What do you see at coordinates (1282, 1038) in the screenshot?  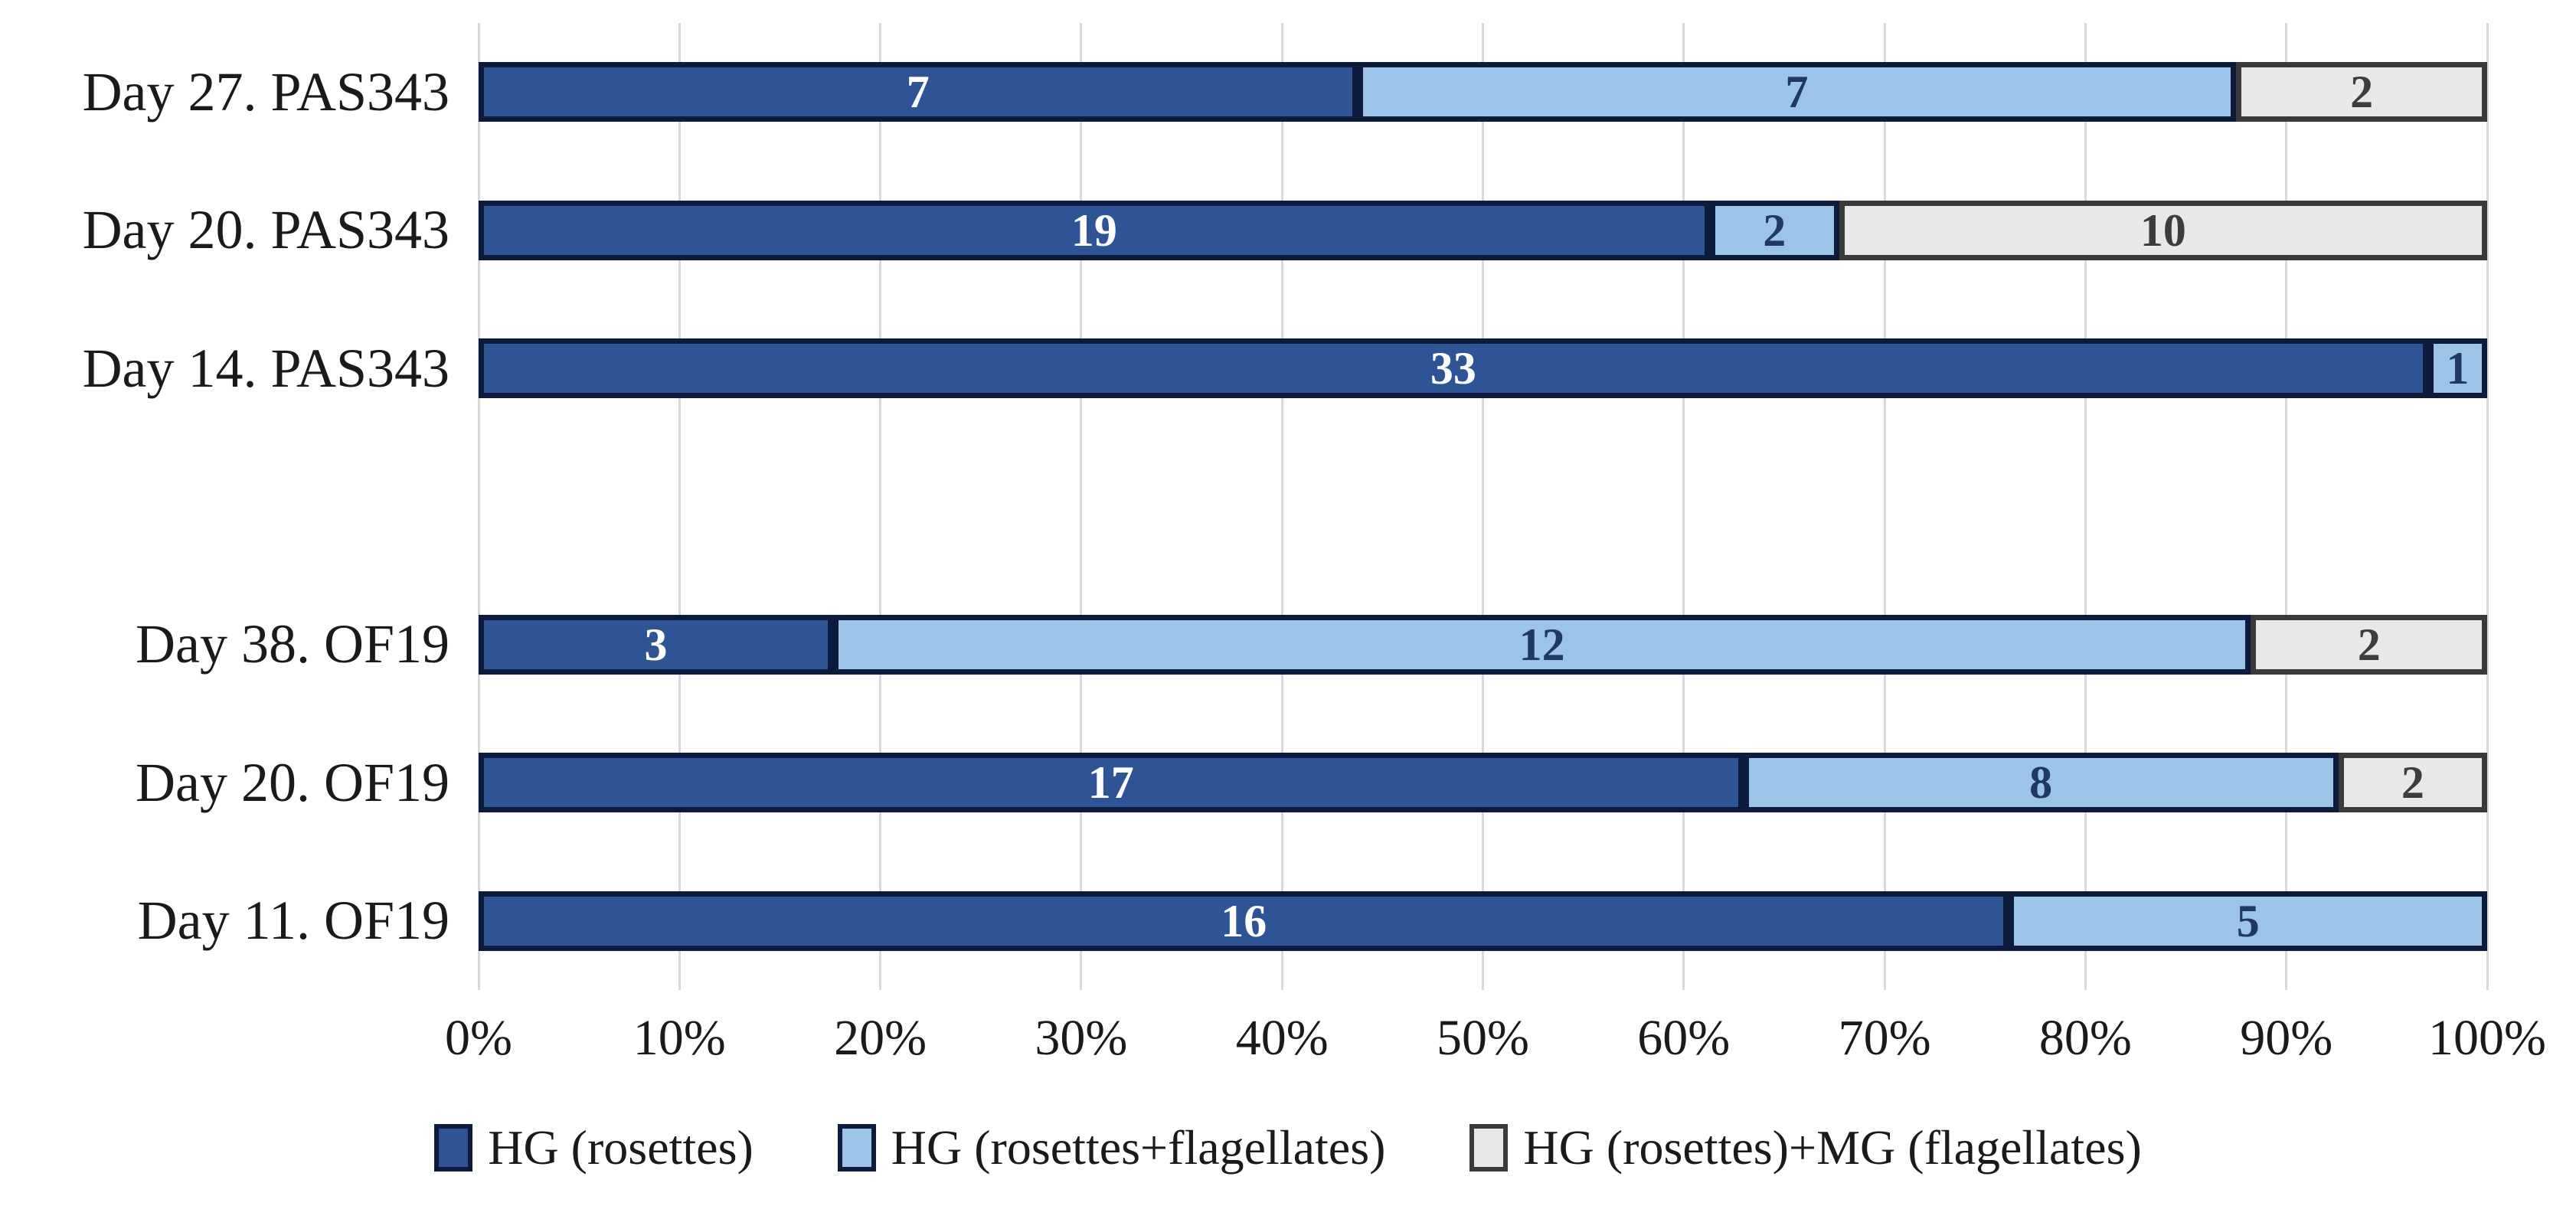 I see `x-tick-label: 40%` at bounding box center [1282, 1038].